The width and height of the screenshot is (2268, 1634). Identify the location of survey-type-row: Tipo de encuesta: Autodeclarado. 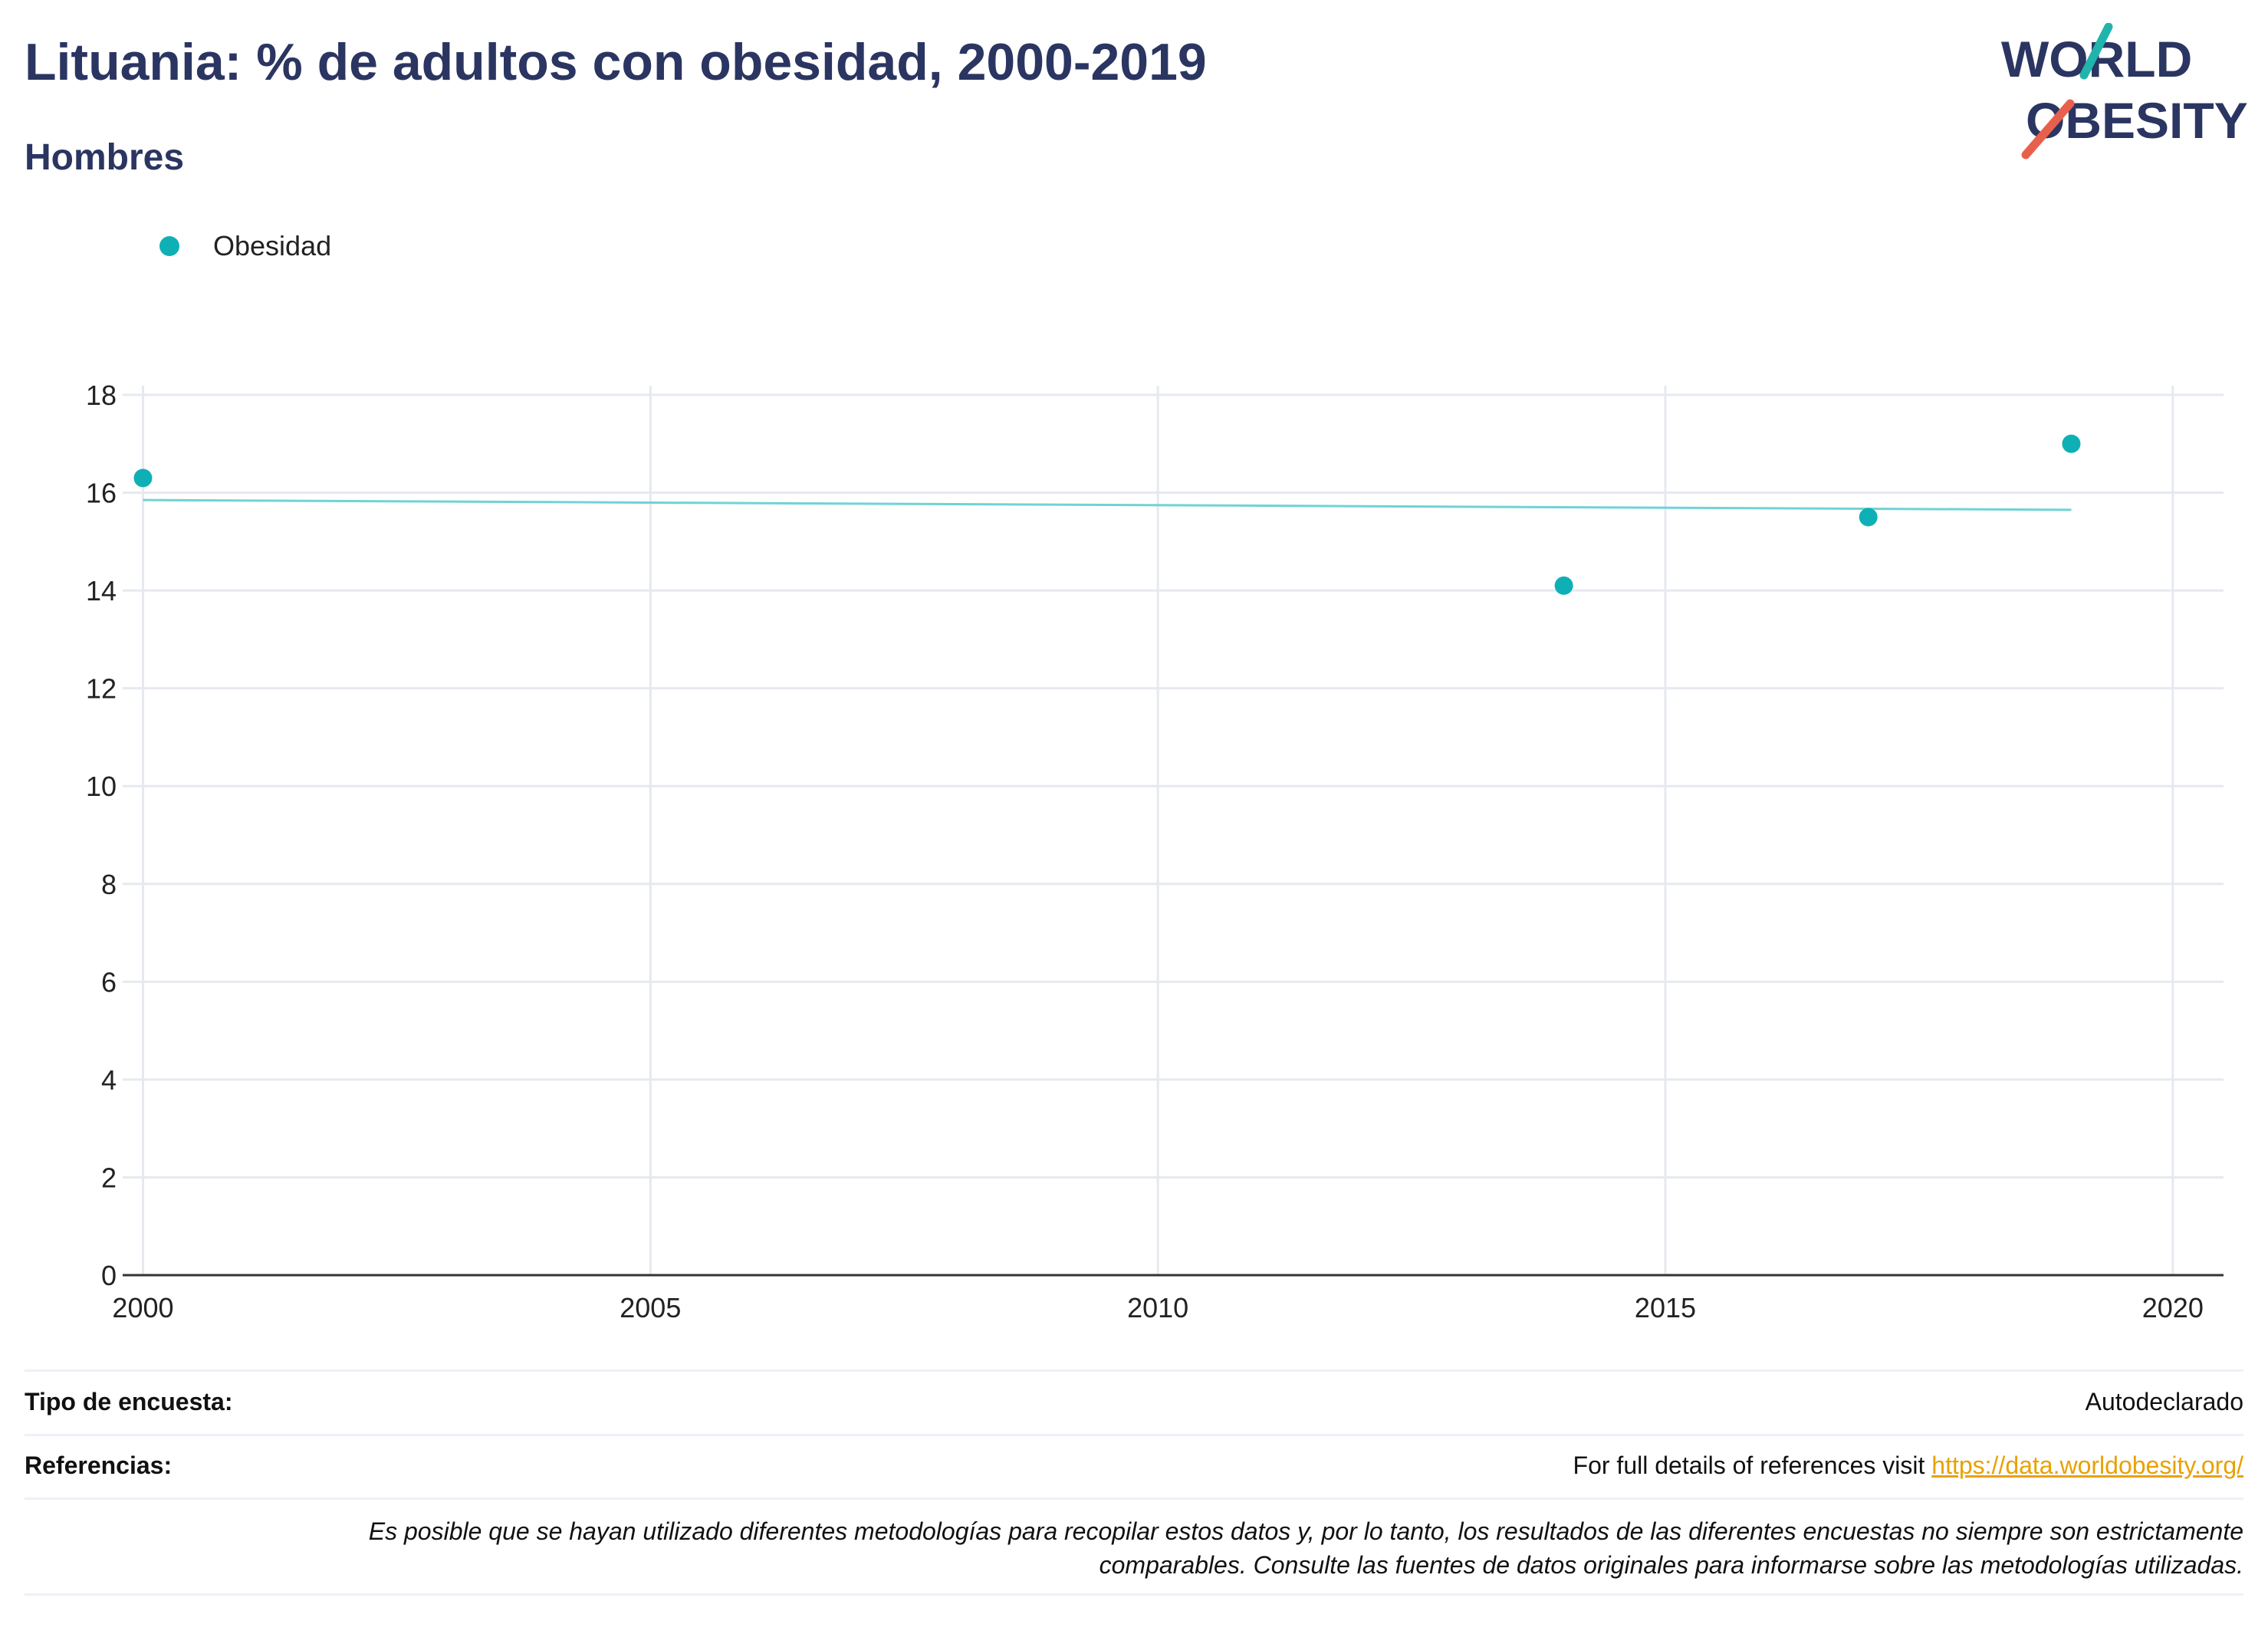
(1134, 1402).